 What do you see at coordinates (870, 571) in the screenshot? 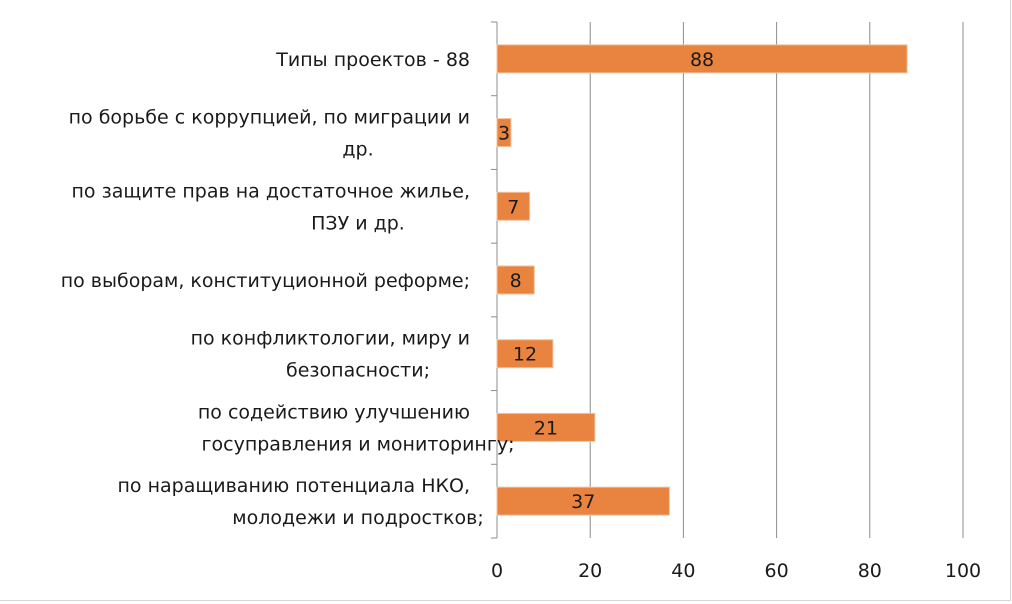
I see `x-tick-label: 80` at bounding box center [870, 571].